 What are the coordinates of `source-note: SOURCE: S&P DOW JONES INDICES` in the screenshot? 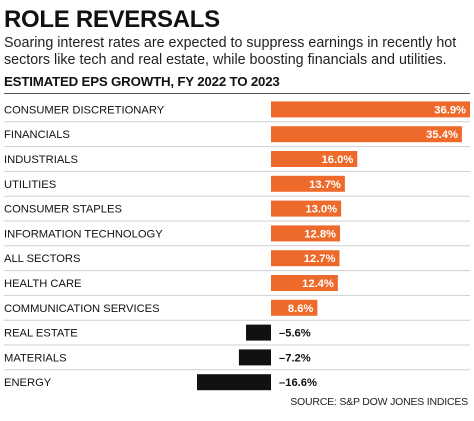 It's located at (379, 402).